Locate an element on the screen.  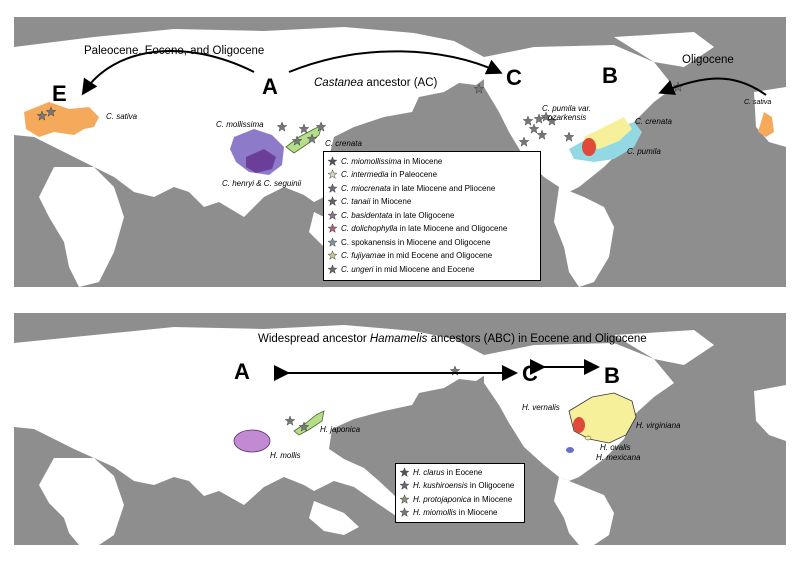
legend-item: C. miomollissima in Miocene is located at coordinates (384, 161).